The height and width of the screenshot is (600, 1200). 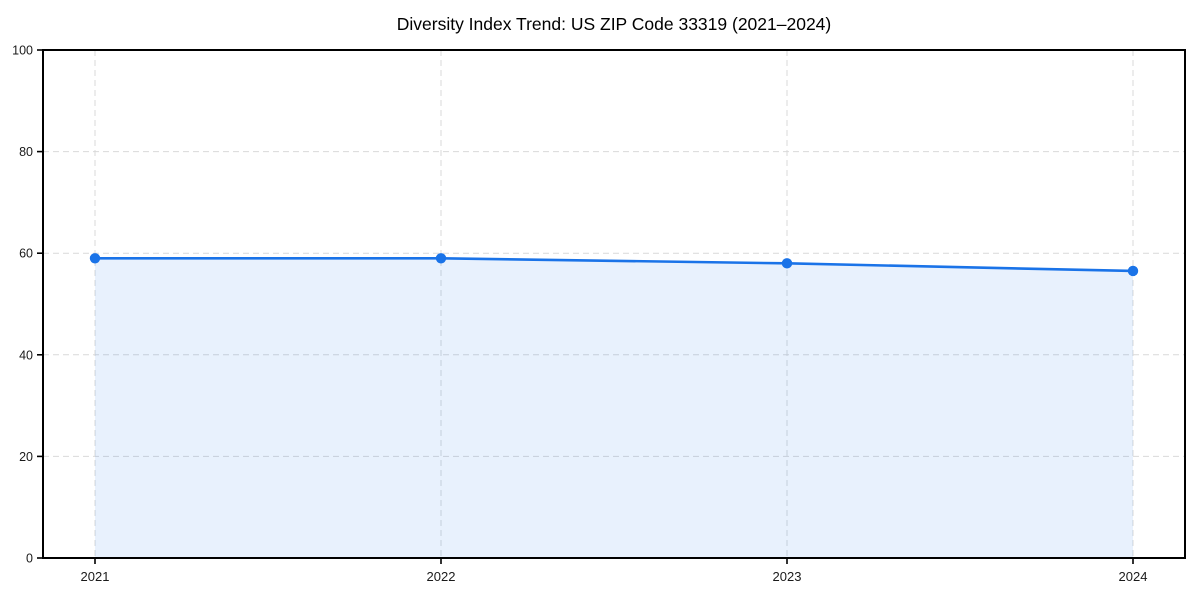 I want to click on x-tick-label: 2021, so click(x=95, y=576).